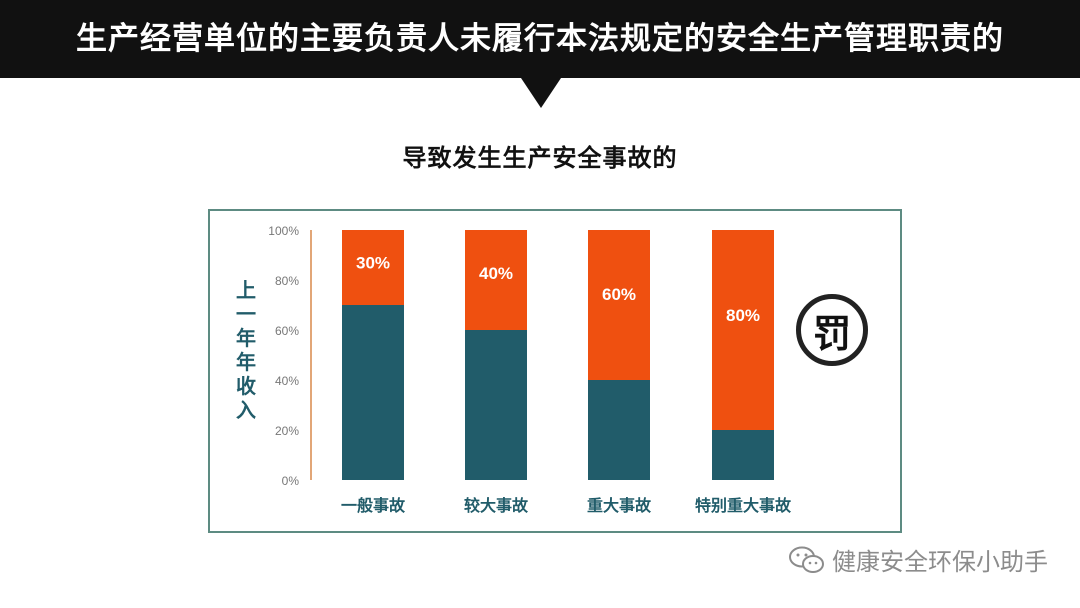  I want to click on watermark: 健康安全环保小助手, so click(918, 559).